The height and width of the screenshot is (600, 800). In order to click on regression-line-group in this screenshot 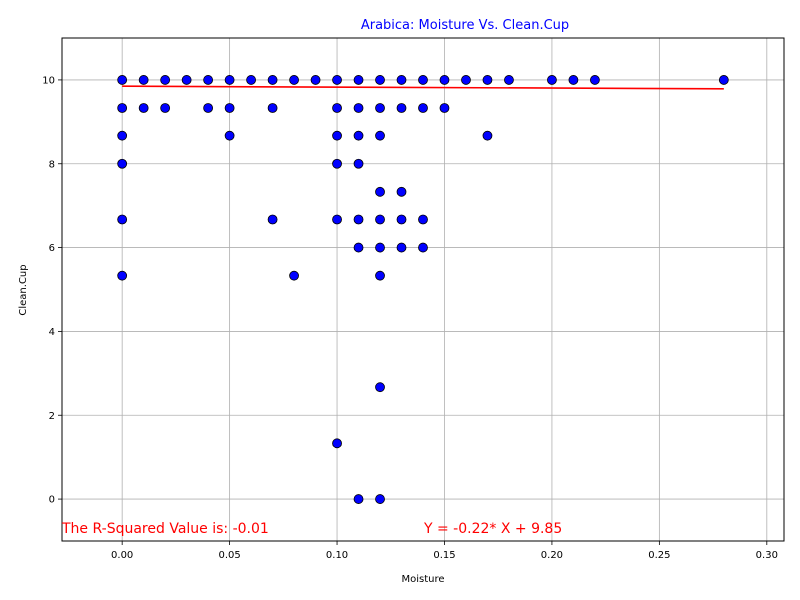, I will do `click(423, 87)`.